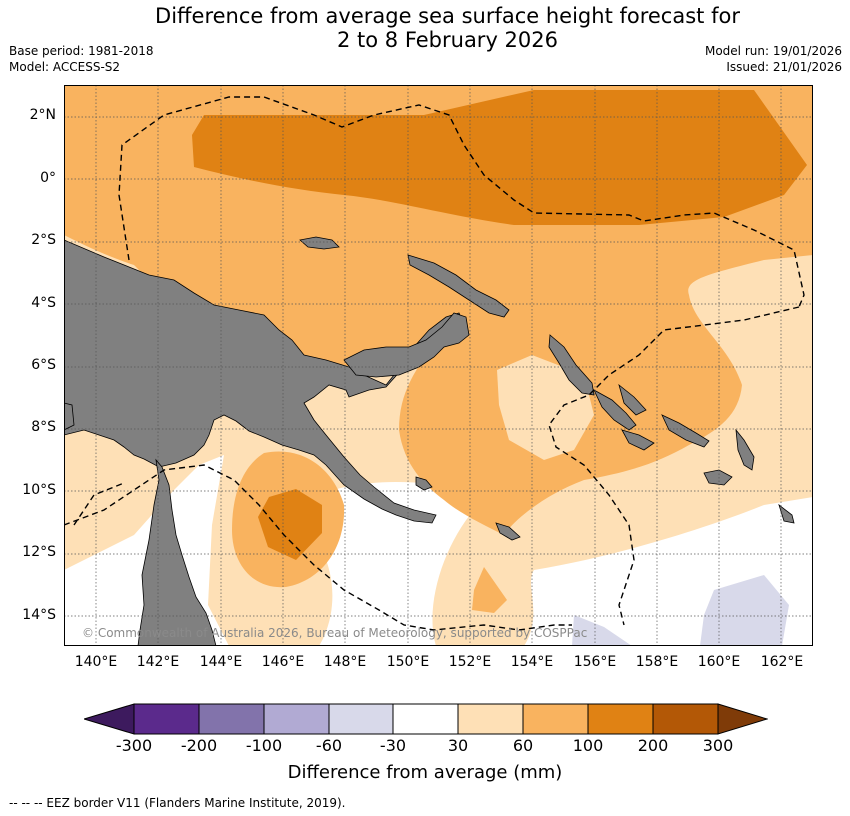 The image size is (850, 816). What do you see at coordinates (784, 67) in the screenshot?
I see `issued-date: Issued: 21/01/2026` at bounding box center [784, 67].